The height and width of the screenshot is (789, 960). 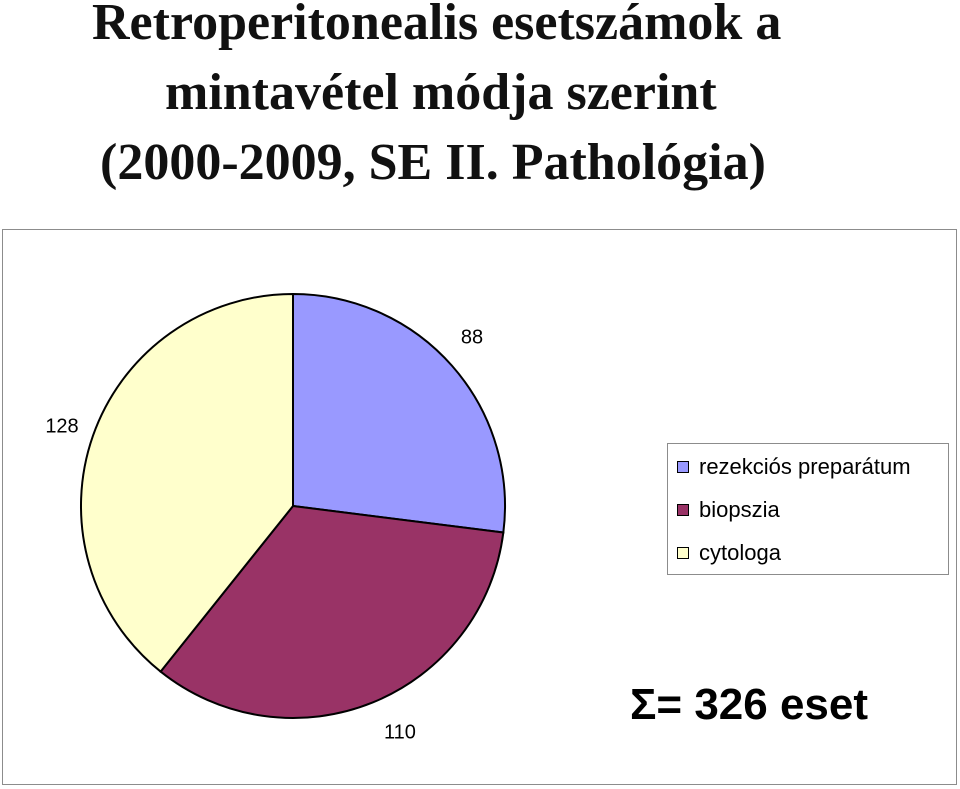 I want to click on pie-slice-rezekcios, so click(x=399, y=413).